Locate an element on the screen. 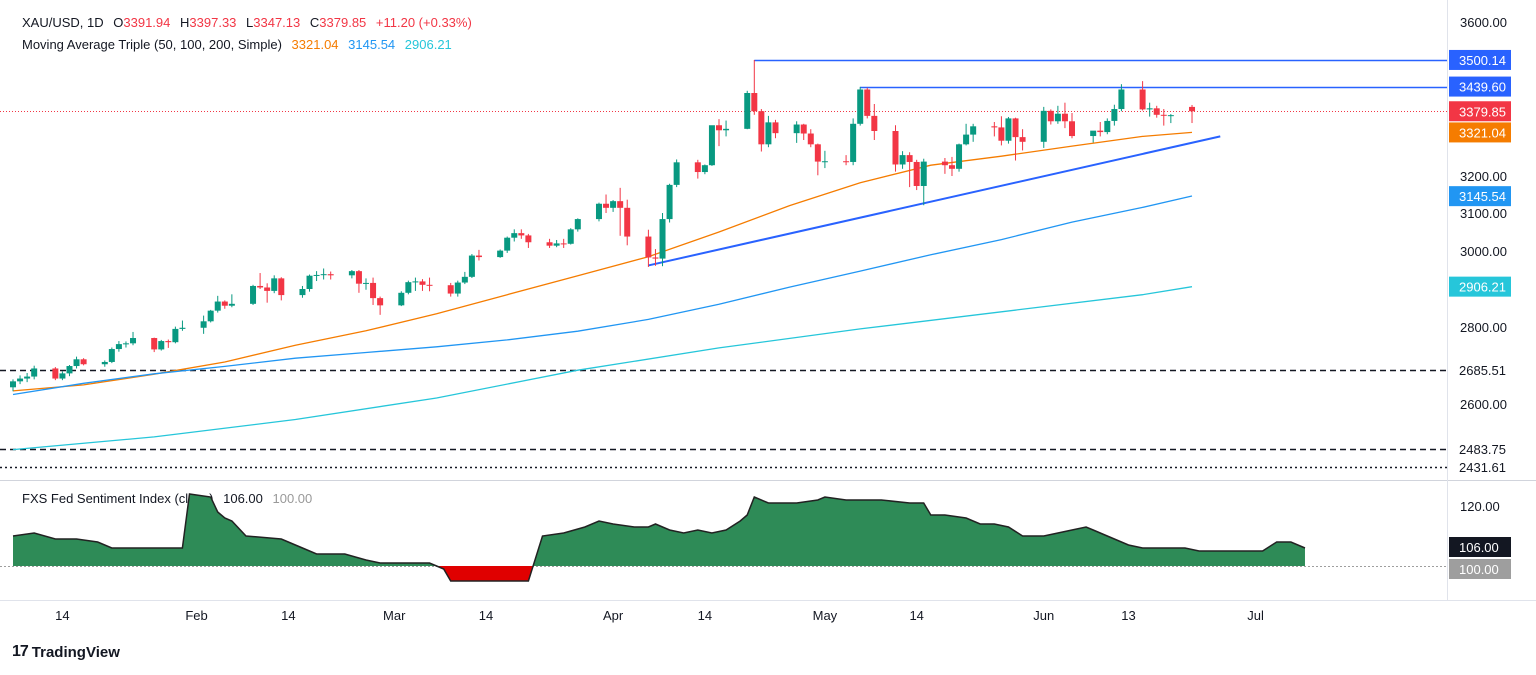 The image size is (1536, 675). price-badge: 2483.75 is located at coordinates (1480, 449).